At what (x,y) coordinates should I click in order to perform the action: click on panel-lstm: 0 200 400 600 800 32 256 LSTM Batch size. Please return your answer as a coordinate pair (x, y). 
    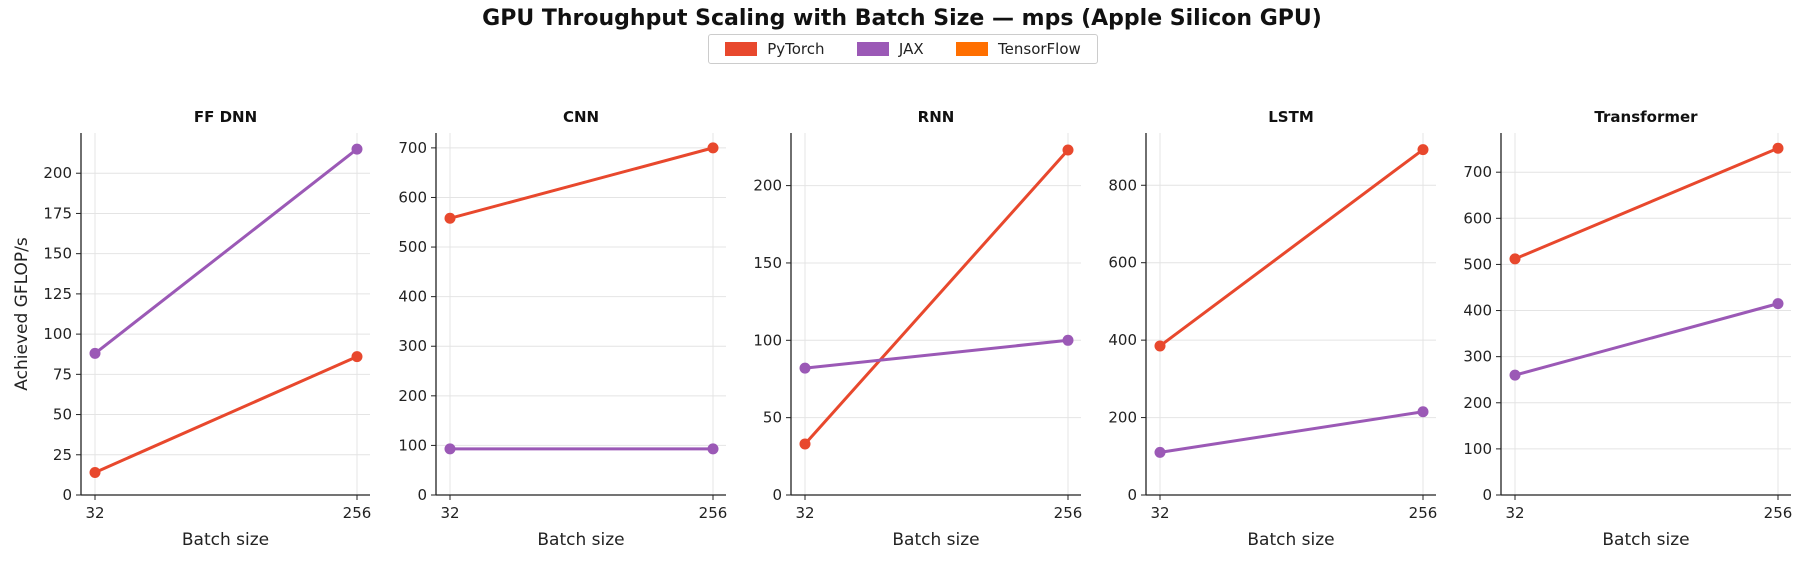
    Looking at the image, I should click on (1272, 329).